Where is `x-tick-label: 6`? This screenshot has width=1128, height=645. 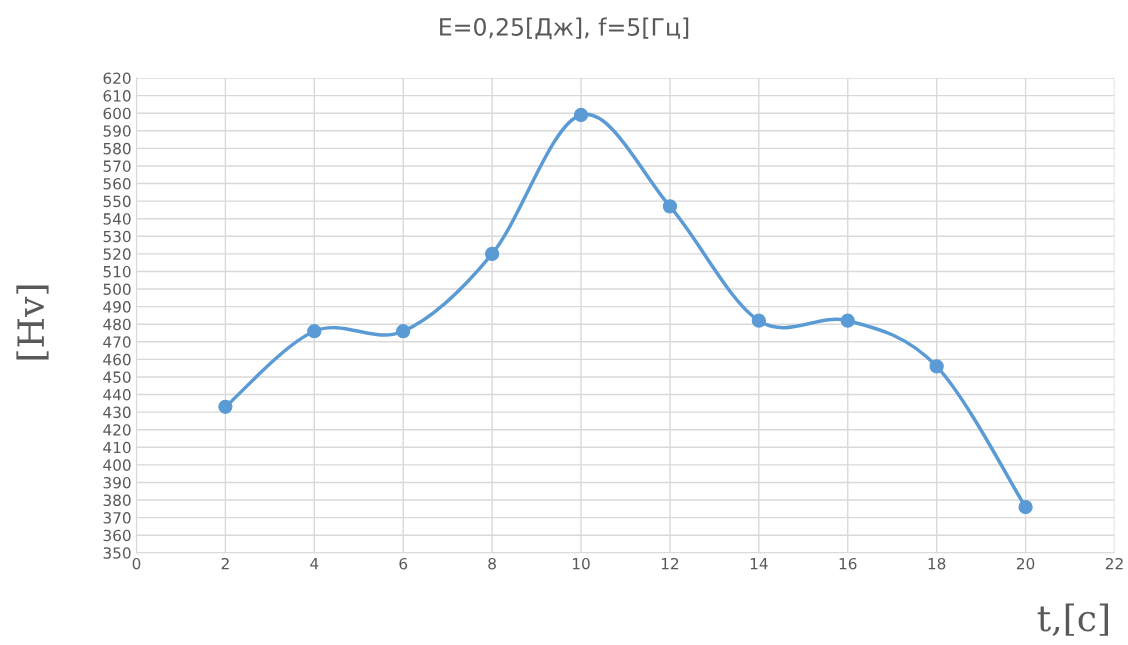 x-tick-label: 6 is located at coordinates (403, 563).